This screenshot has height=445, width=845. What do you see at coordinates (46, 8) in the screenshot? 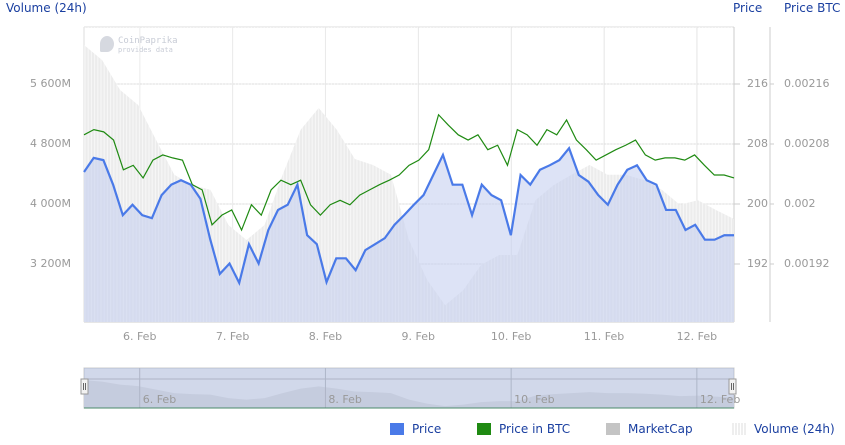
I see `left-axis-title: Volume (24h)` at bounding box center [46, 8].